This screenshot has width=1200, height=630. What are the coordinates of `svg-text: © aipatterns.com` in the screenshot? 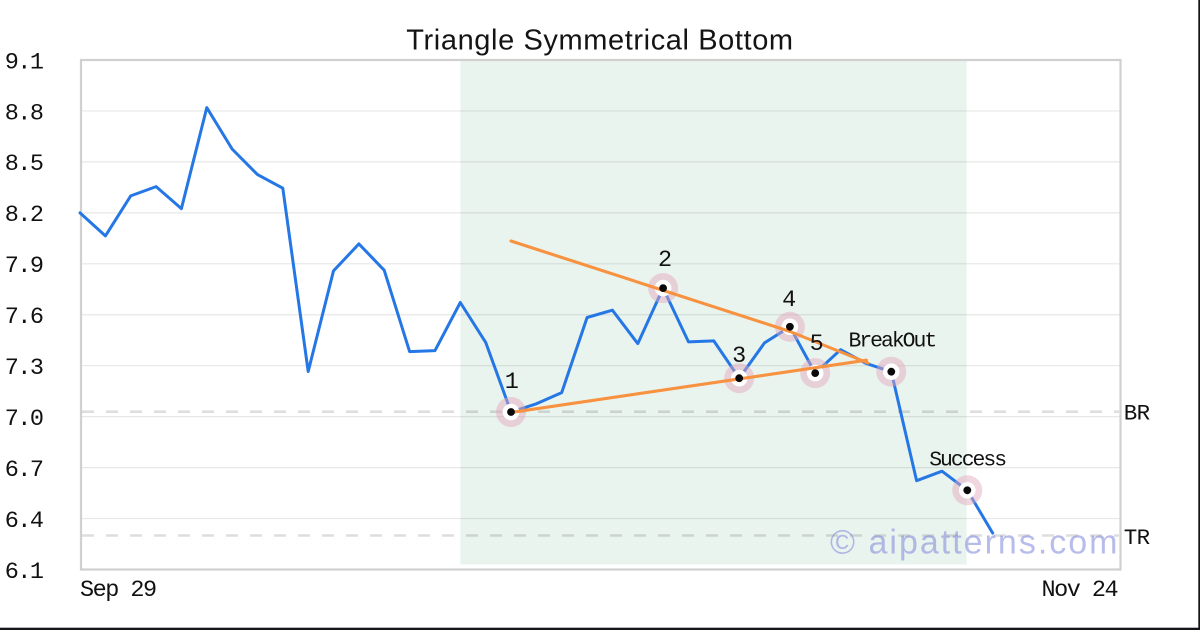 It's located at (975, 543).